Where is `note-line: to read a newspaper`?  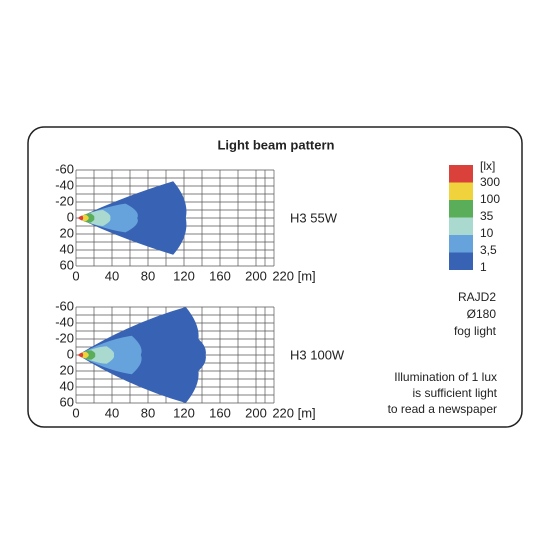
note-line: to read a newspaper is located at coordinates (442, 409).